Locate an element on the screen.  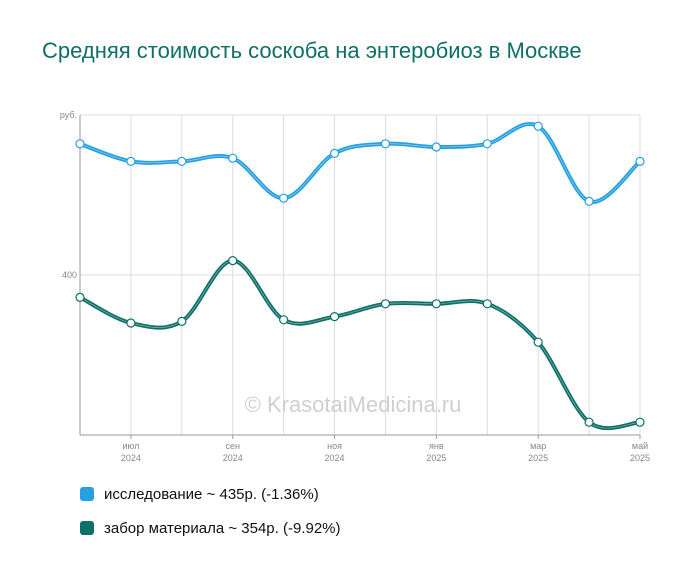
x-tick-label: мар is located at coordinates (538, 446).